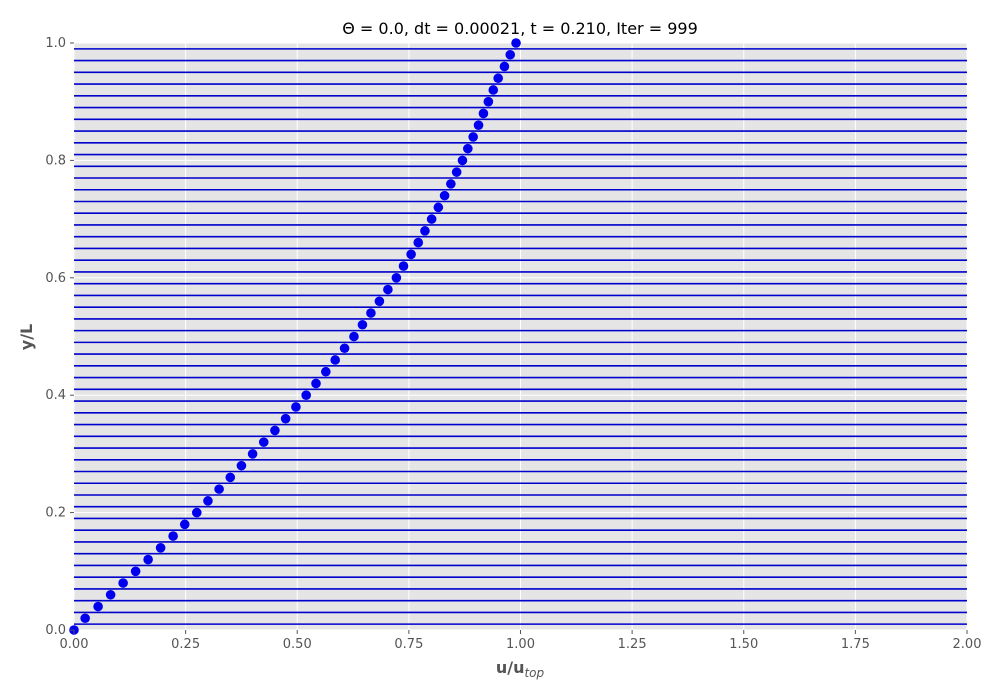  I want to click on x-tick-label: 1.50, so click(743, 644).